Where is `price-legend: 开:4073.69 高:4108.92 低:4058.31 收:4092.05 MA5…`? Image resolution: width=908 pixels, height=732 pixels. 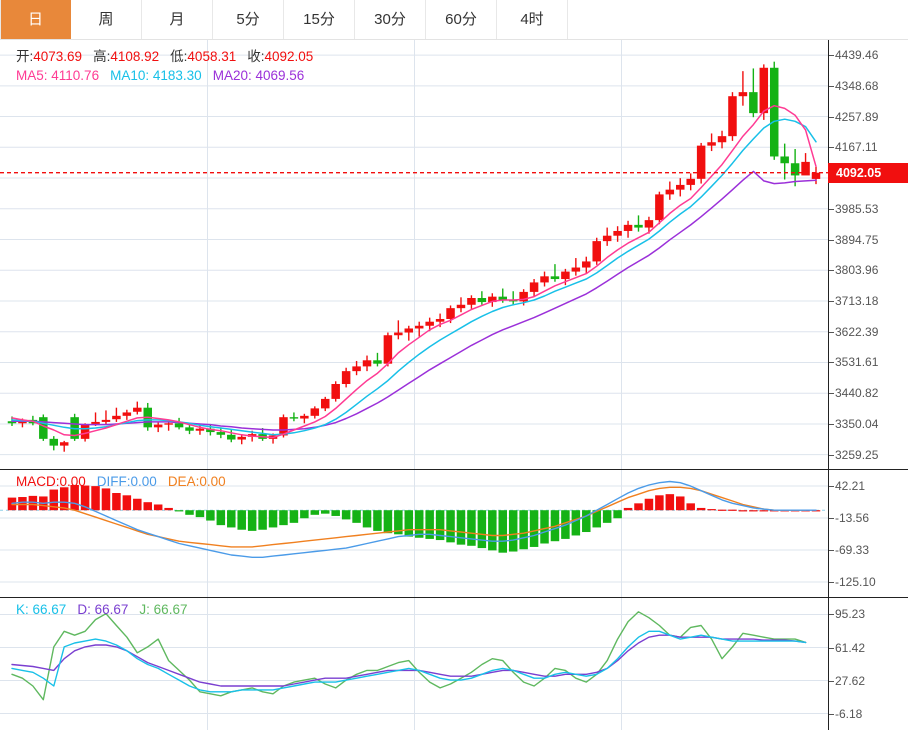 price-legend: 开:4073.69 高:4108.92 低:4058.31 收:4092.05 MA5… is located at coordinates (170, 64).